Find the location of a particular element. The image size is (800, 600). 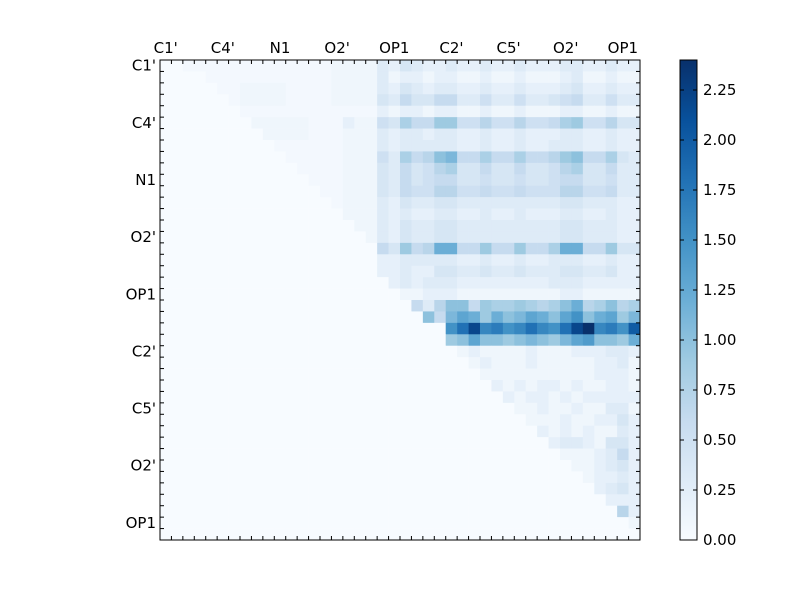

colorbar is located at coordinates (688, 300).